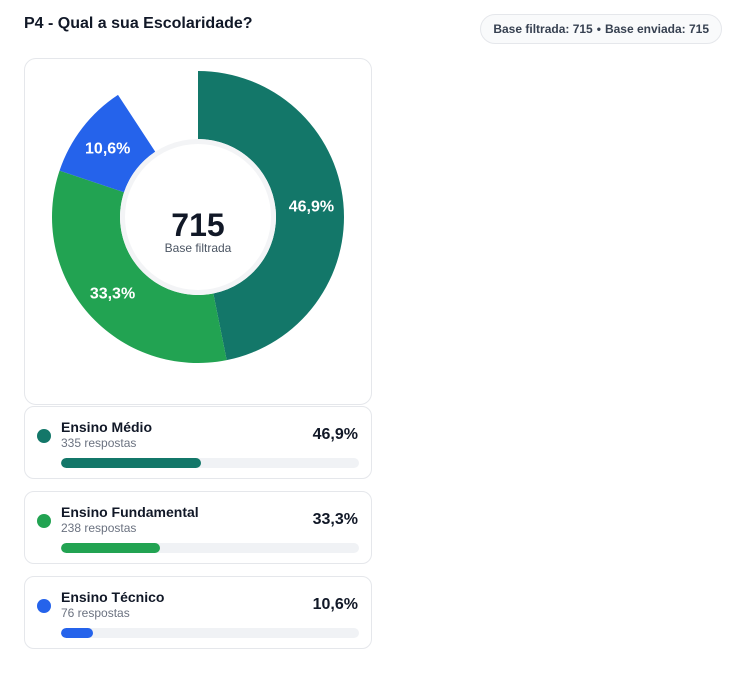 Image resolution: width=741 pixels, height=699 pixels. I want to click on legend-item-ensino-fundamental: Ensino Fundamental 238 respostas 33,3%, so click(198, 527).